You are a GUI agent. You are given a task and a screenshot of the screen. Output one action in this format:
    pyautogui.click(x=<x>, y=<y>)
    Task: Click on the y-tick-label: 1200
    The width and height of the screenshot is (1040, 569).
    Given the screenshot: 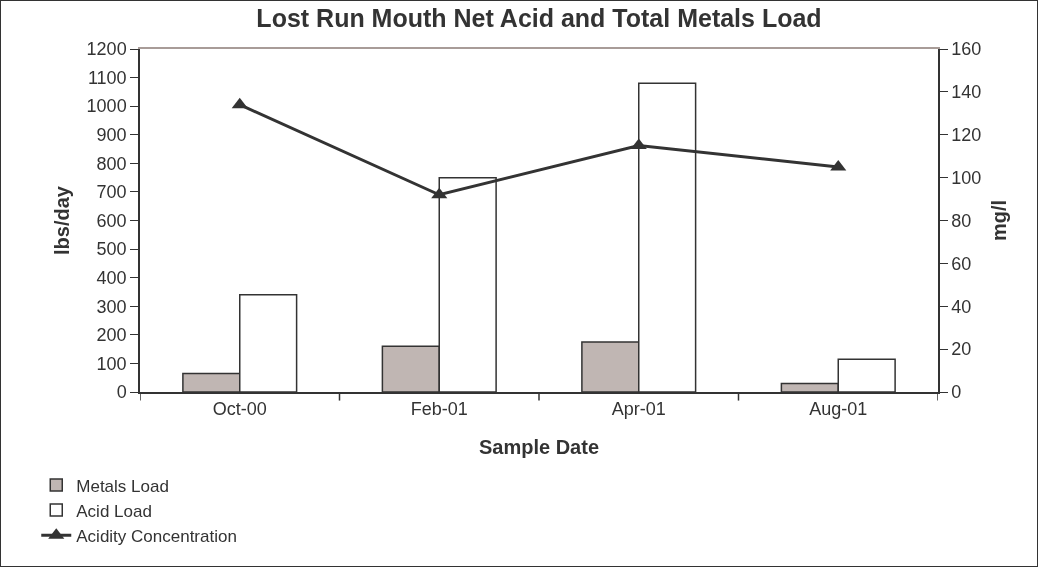 What is the action you would take?
    pyautogui.click(x=106, y=49)
    